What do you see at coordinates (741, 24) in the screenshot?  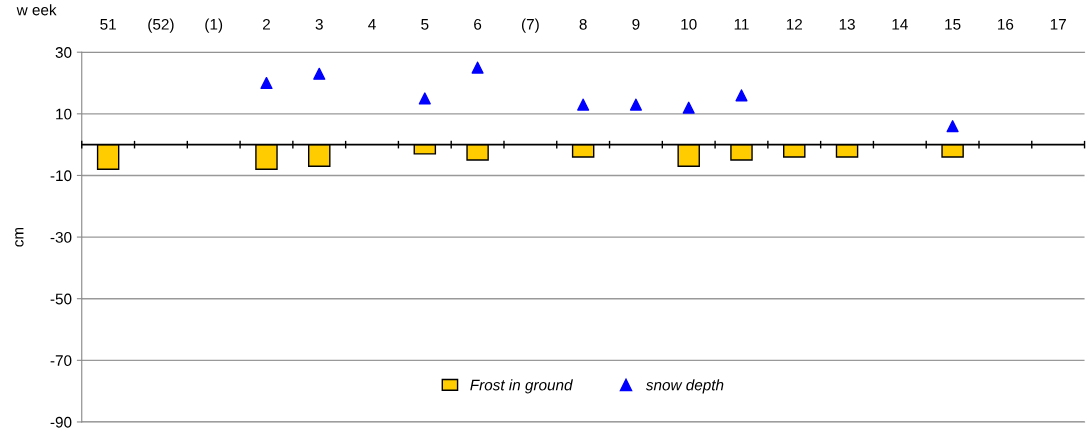 I see `x-tick-label: 11` at bounding box center [741, 24].